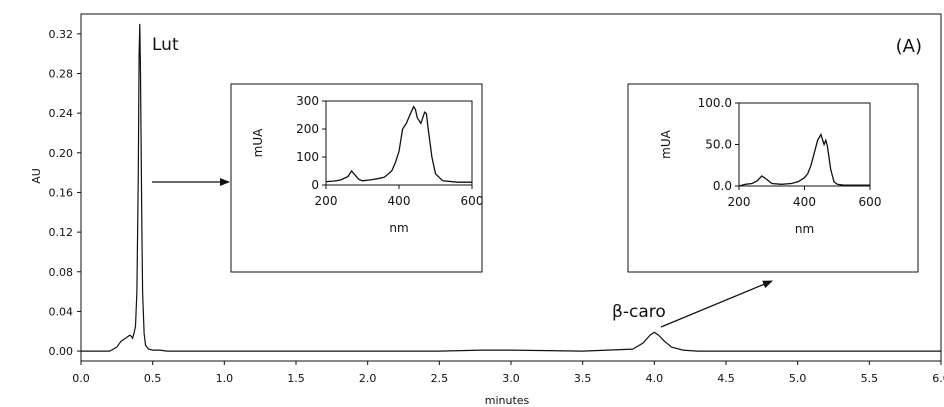  What do you see at coordinates (511, 378) in the screenshot?
I see `x-tick-label: 3.0` at bounding box center [511, 378].